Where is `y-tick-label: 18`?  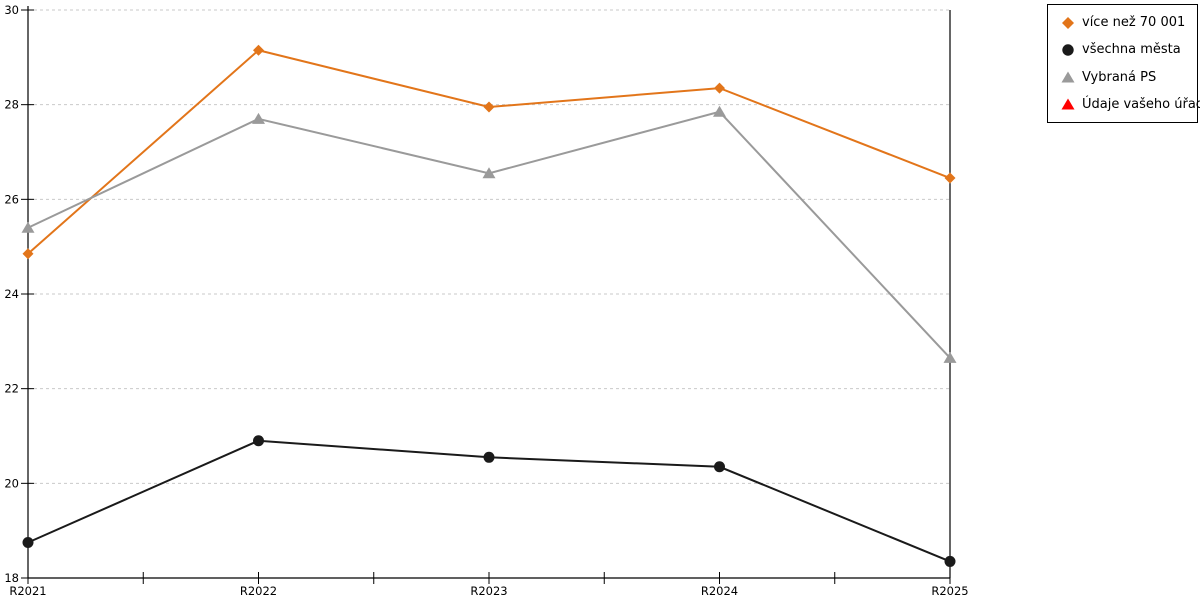
y-tick-label: 18 is located at coordinates (11, 578).